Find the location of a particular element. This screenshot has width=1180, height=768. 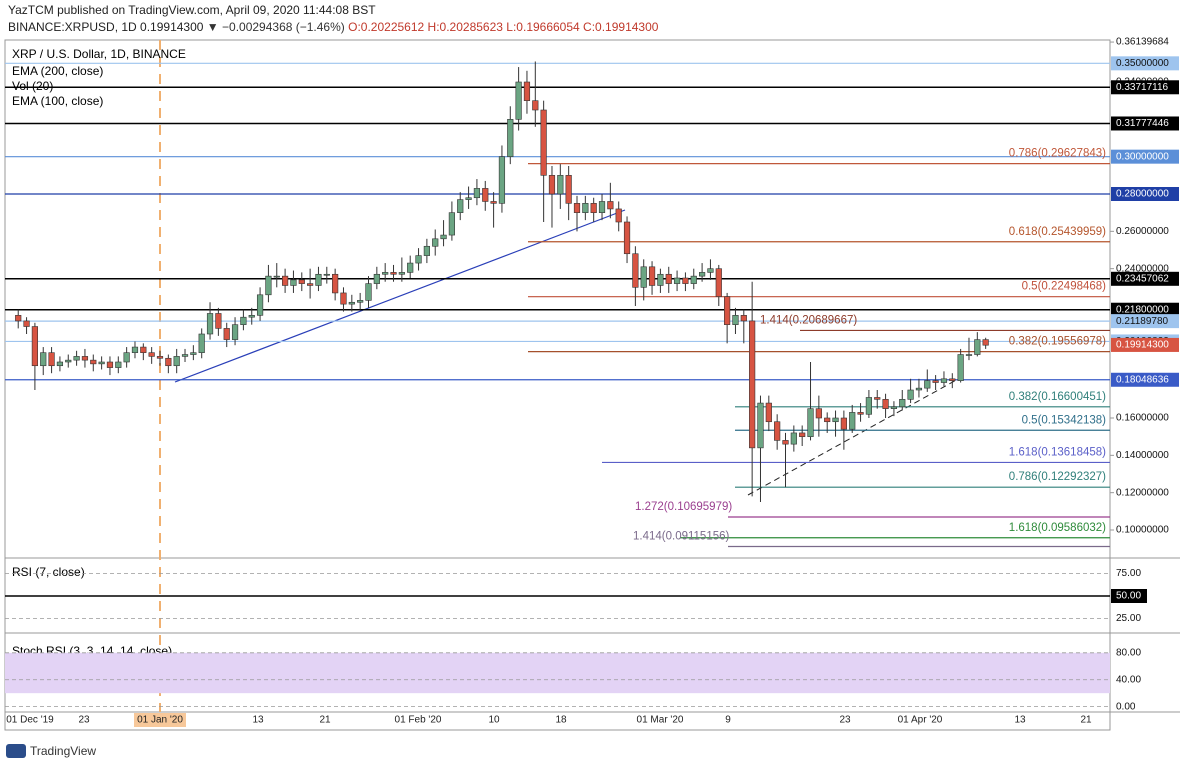

fib-label: 0.786(0.12292327) is located at coordinates (1057, 477).